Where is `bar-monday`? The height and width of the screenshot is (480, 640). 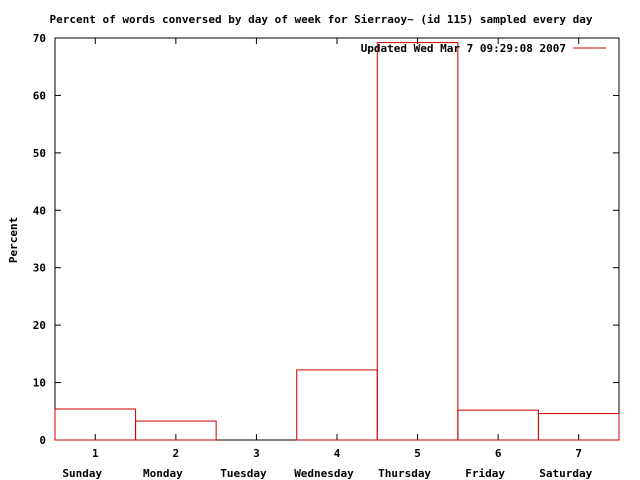
bar-monday is located at coordinates (176, 430).